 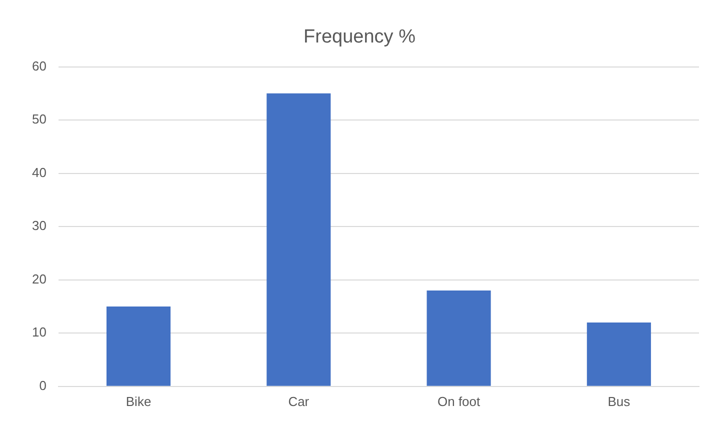 I want to click on y-tick-label: 10, so click(x=39, y=332).